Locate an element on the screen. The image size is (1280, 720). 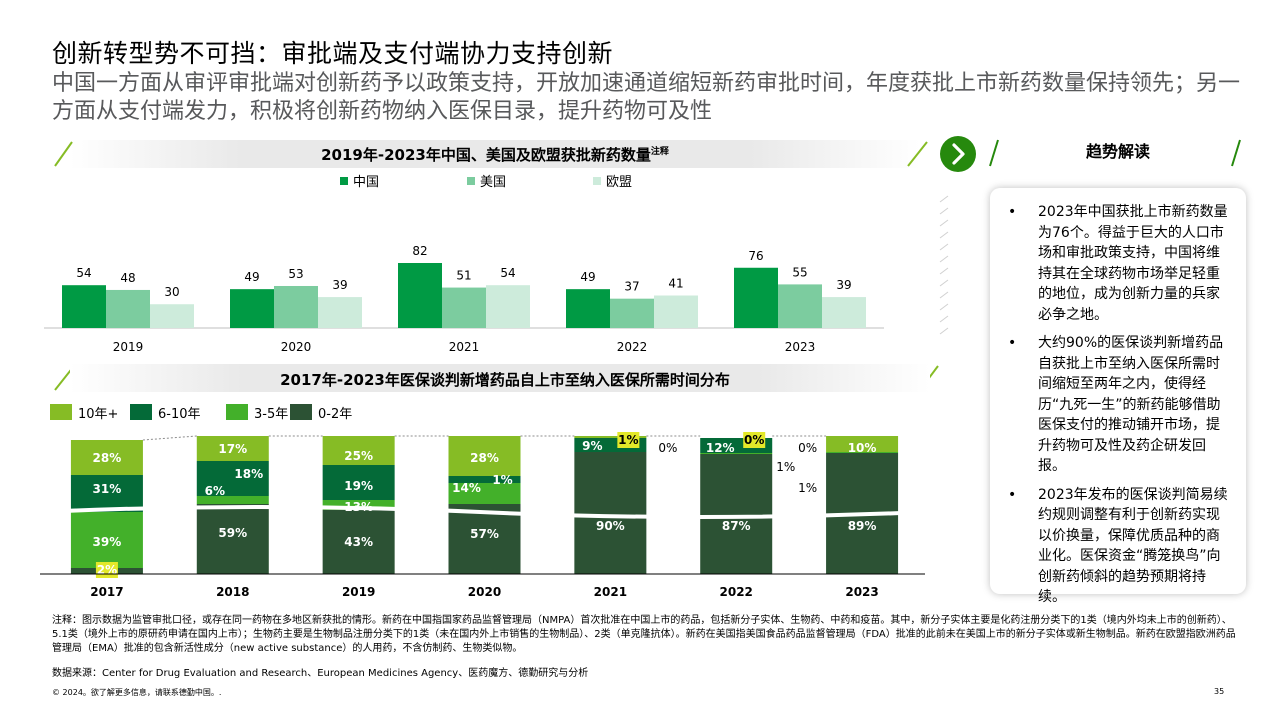
stack-value-label: 43% is located at coordinates (358, 542).